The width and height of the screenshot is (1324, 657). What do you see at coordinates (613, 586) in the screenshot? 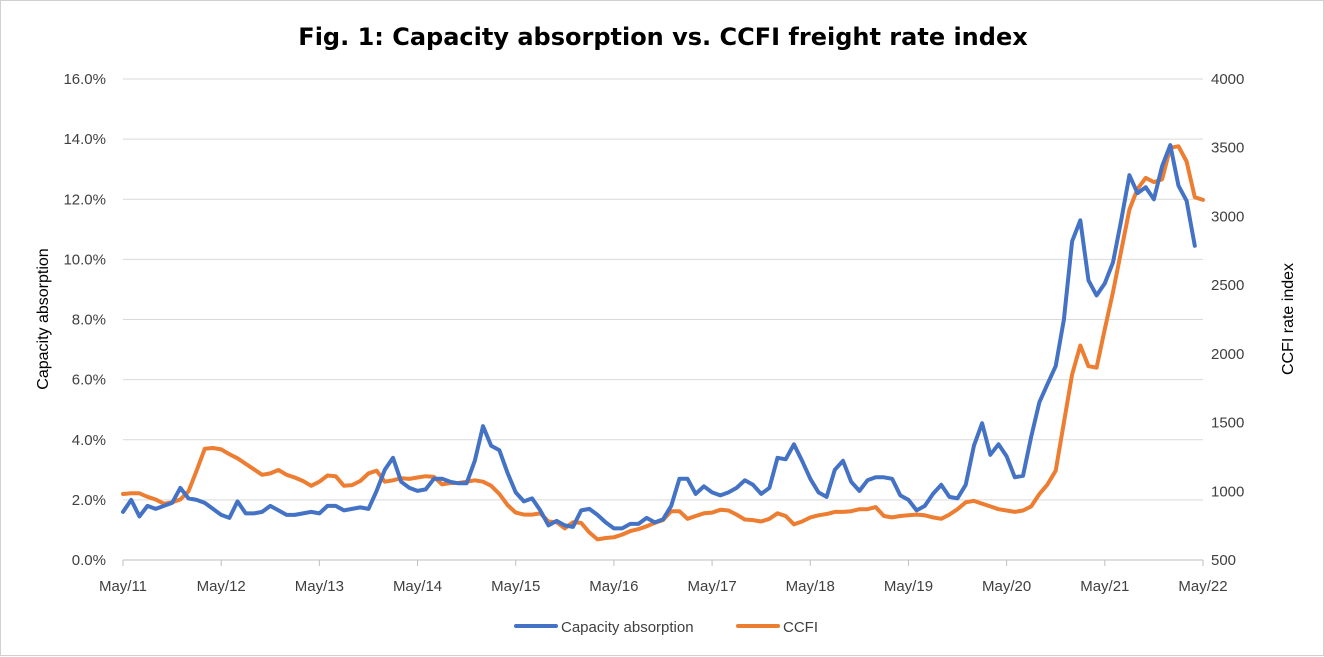
I see `x-tick-label: May/16` at bounding box center [613, 586].